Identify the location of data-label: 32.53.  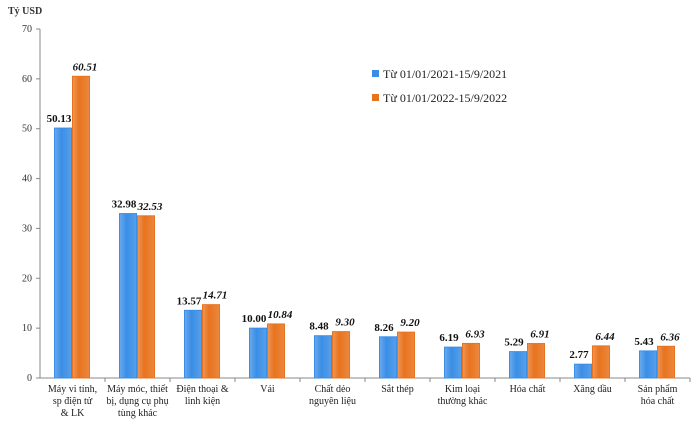
(150, 207).